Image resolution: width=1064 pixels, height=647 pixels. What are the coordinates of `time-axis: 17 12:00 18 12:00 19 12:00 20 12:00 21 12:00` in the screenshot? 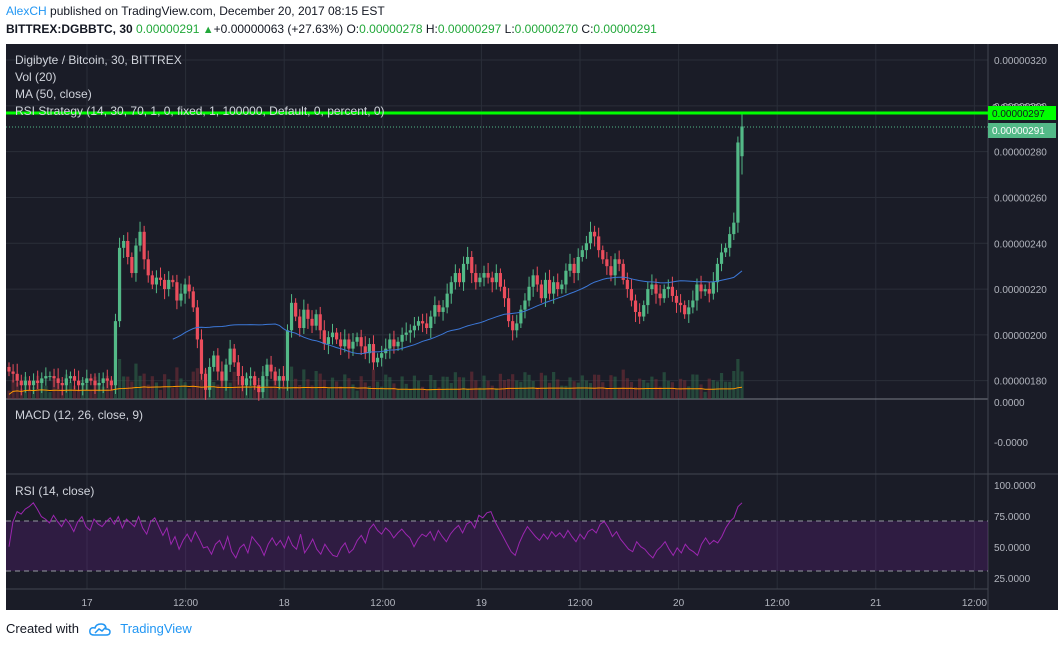 It's located at (534, 603).